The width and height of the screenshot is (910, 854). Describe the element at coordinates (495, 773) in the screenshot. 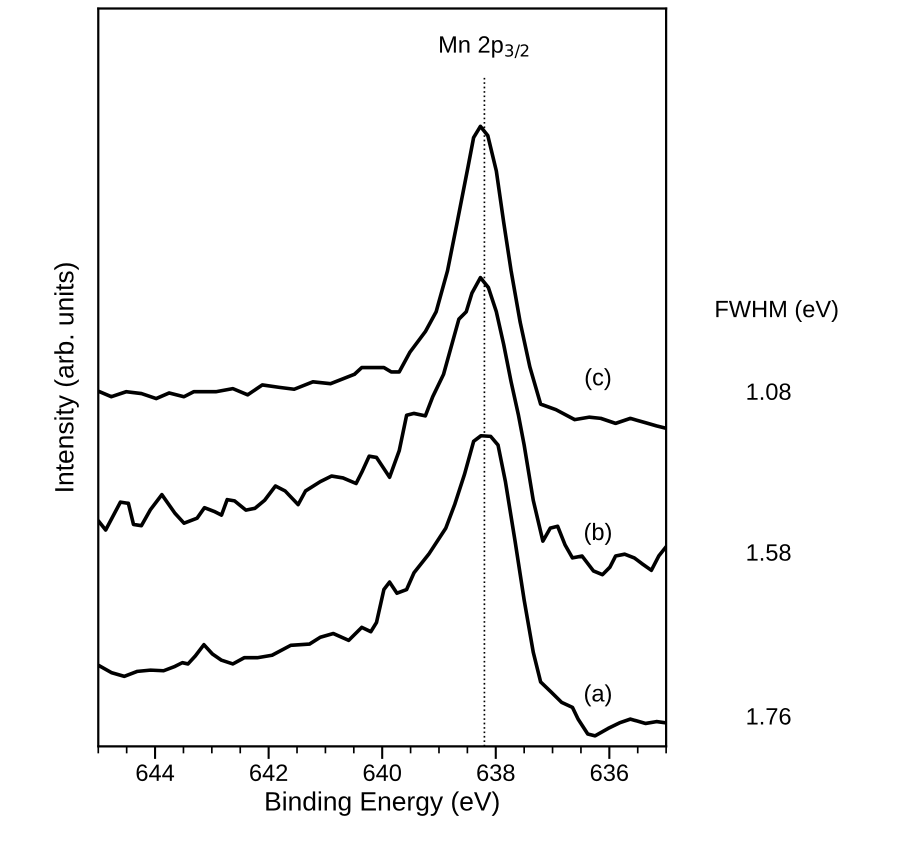

I see `x-tick-label: 638` at that location.